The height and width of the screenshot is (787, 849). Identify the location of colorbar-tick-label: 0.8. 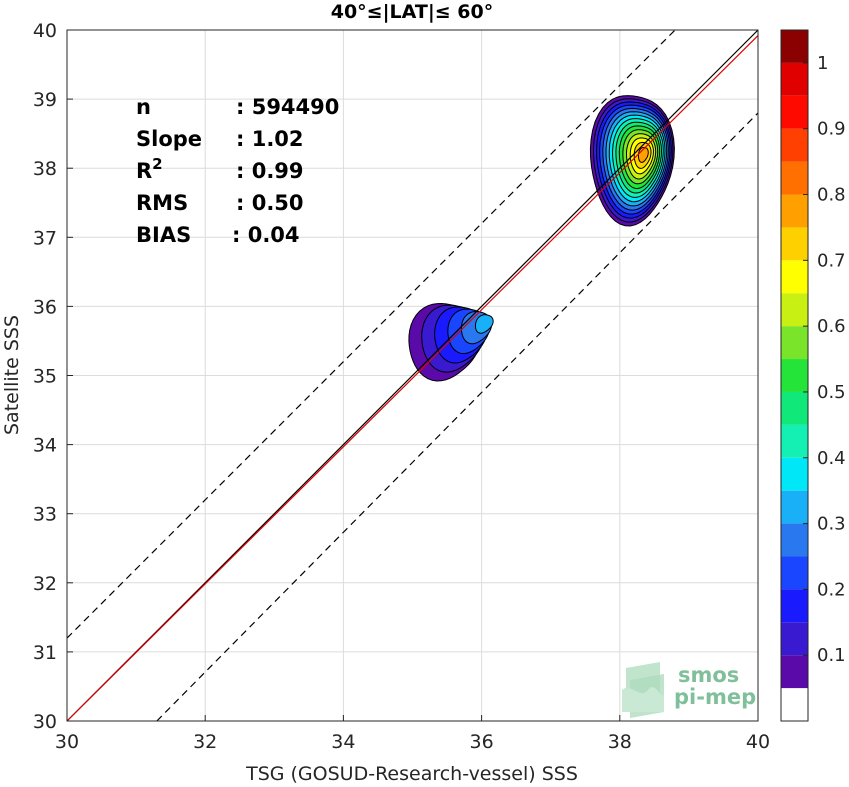
(831, 195).